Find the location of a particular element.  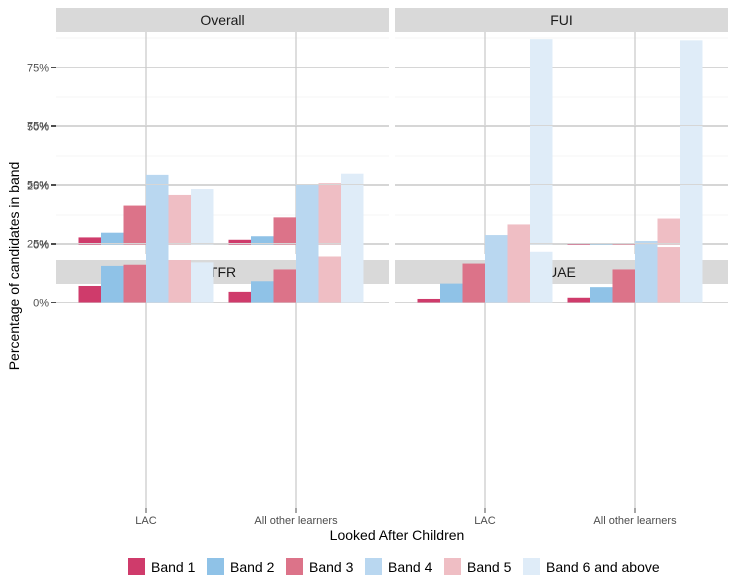

legend-label: Band 6 and above is located at coordinates (603, 567).